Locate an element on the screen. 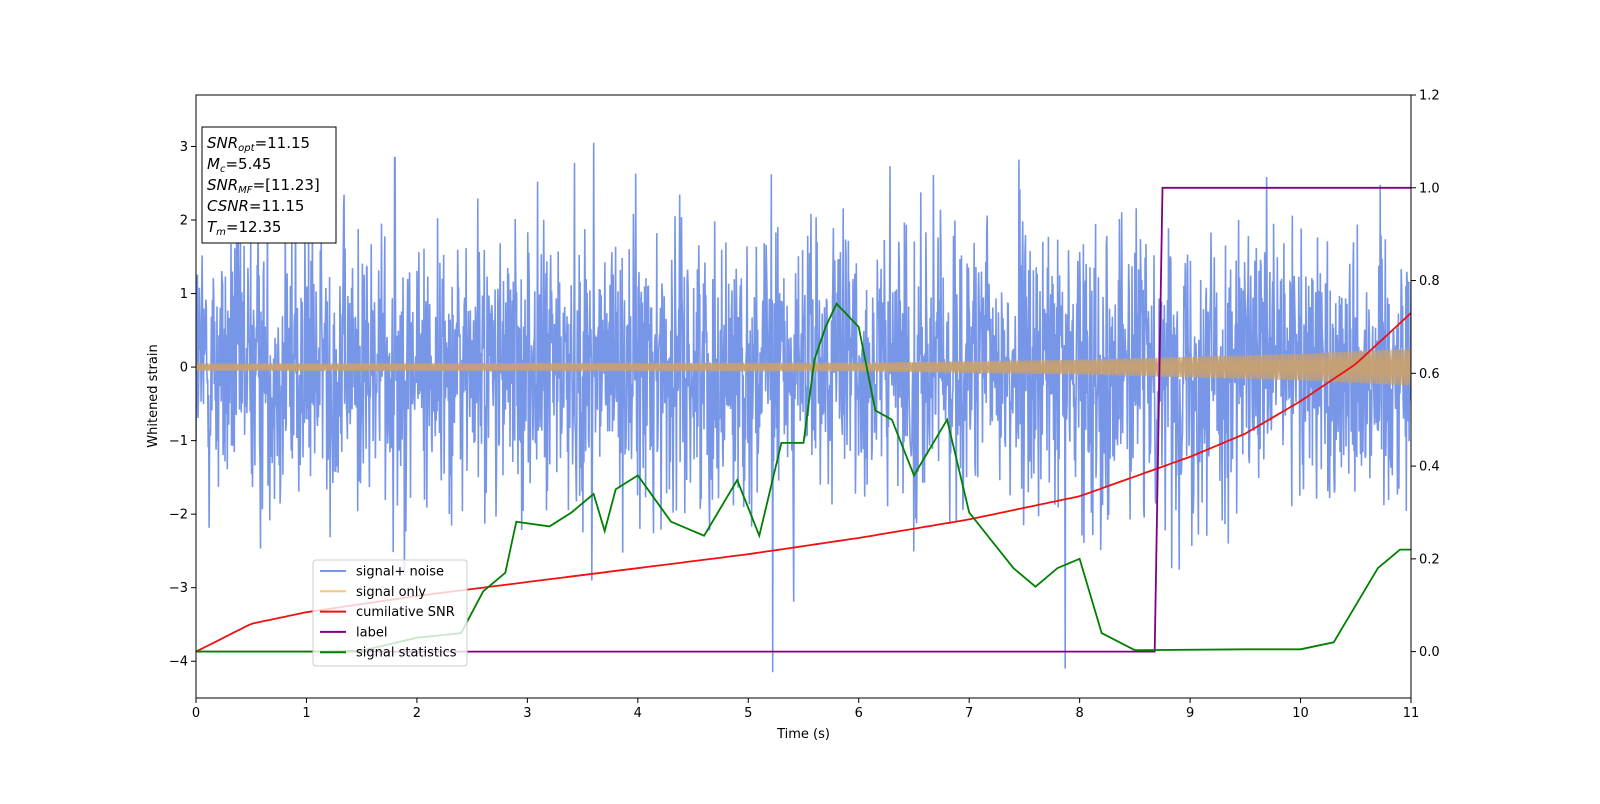 Image resolution: width=1600 pixels, height=804 pixels. y2-tick-label: 0.8 is located at coordinates (1429, 281).